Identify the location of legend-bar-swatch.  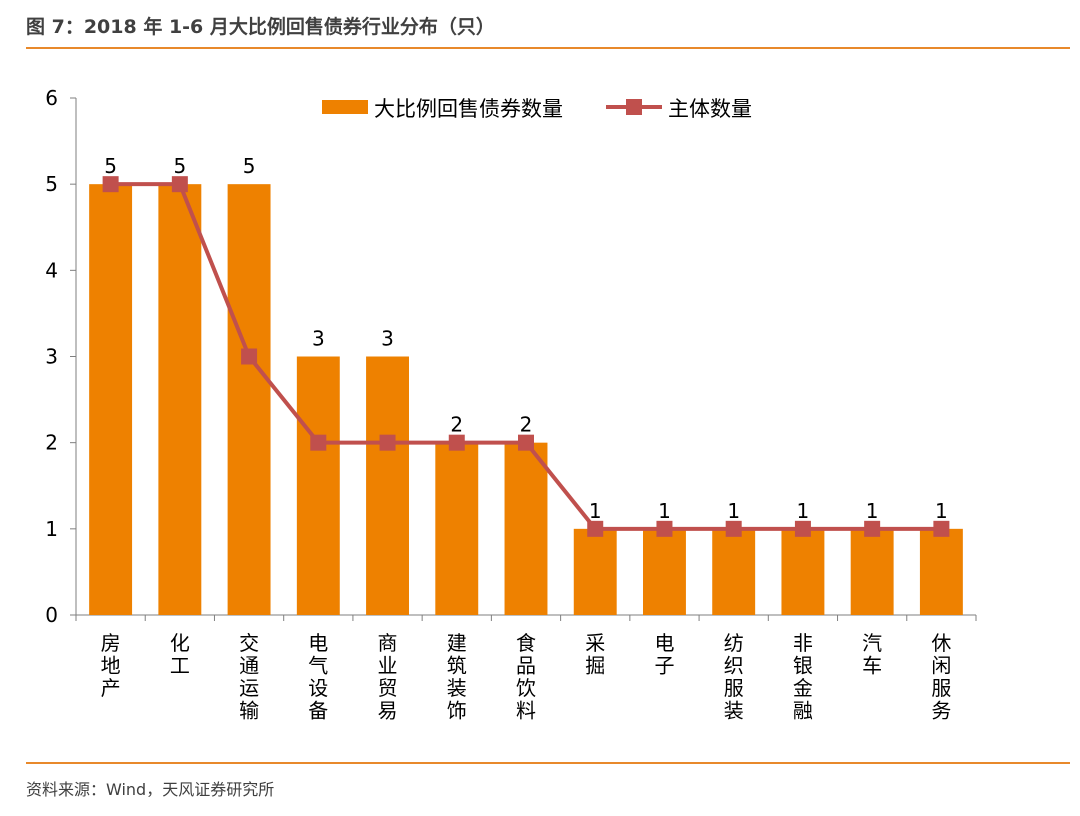
(345, 107).